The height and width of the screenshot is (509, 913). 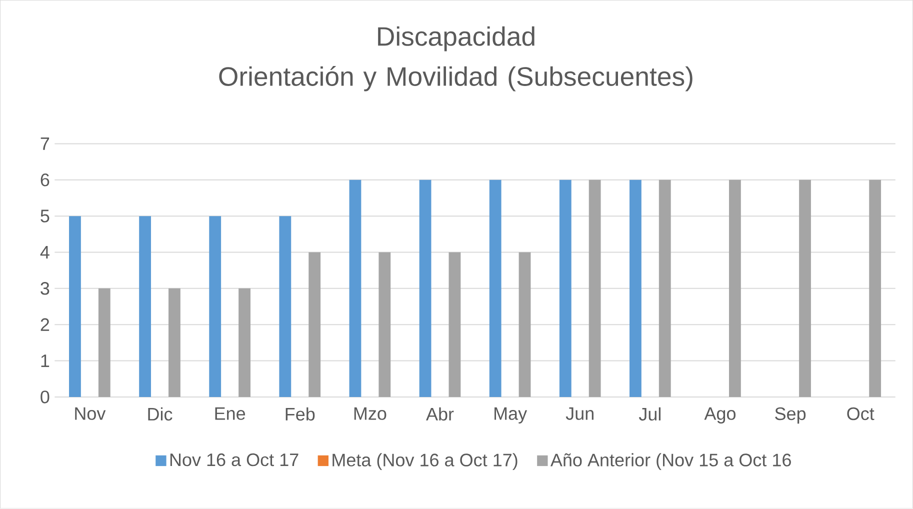 I want to click on y-tick-label: 4, so click(x=45, y=252).